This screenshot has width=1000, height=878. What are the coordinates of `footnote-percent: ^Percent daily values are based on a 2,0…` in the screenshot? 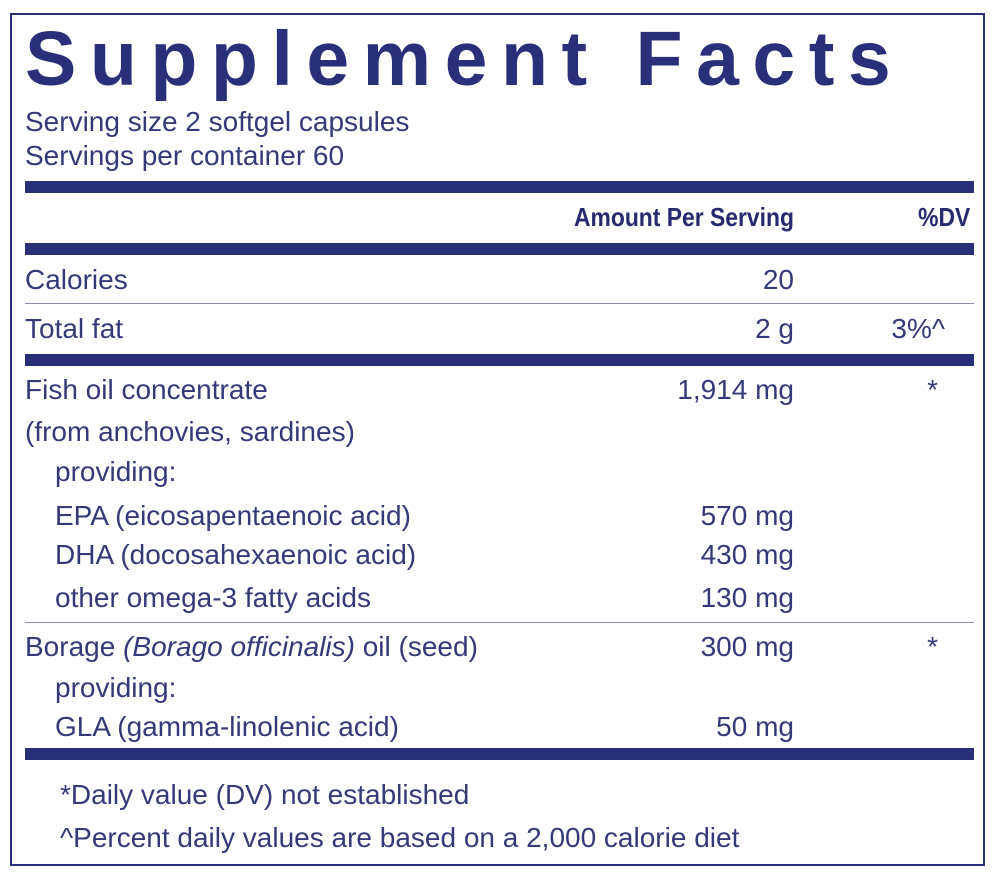 It's located at (400, 837).